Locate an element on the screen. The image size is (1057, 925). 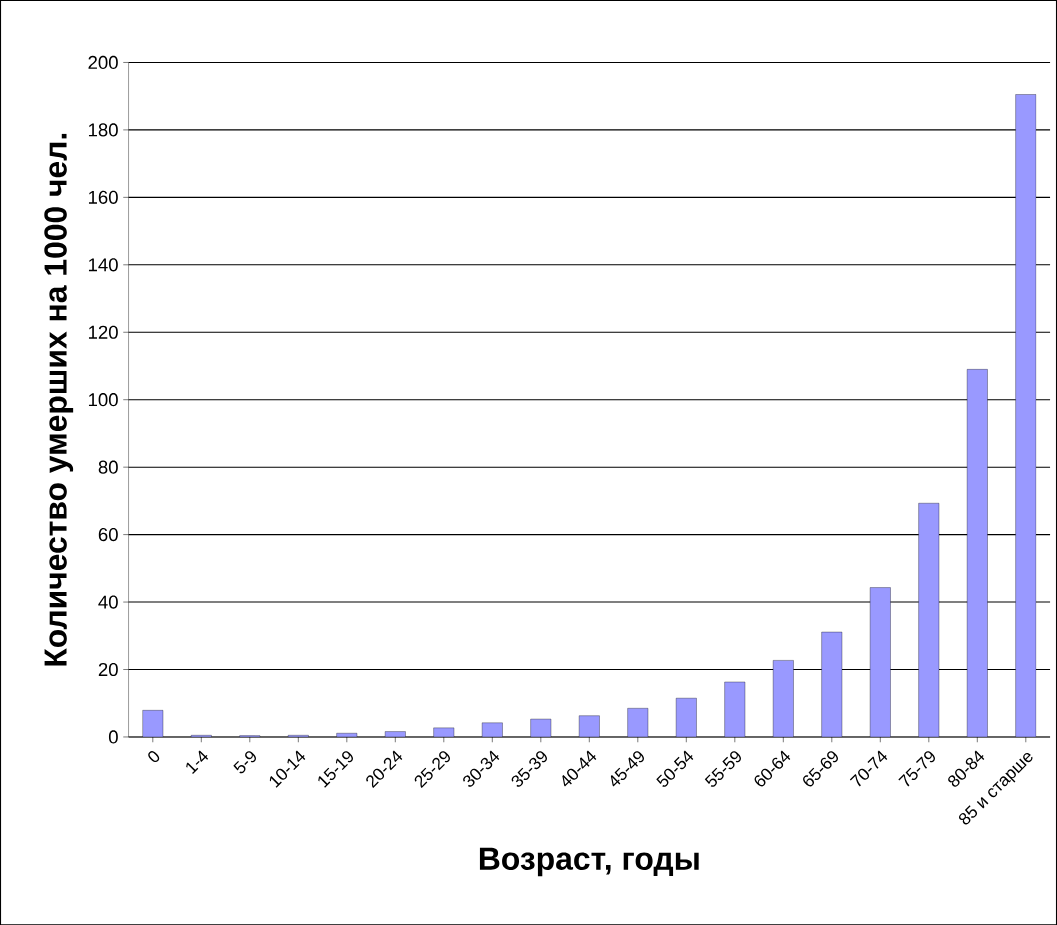
y-tick-label: 40 is located at coordinates (108, 602).